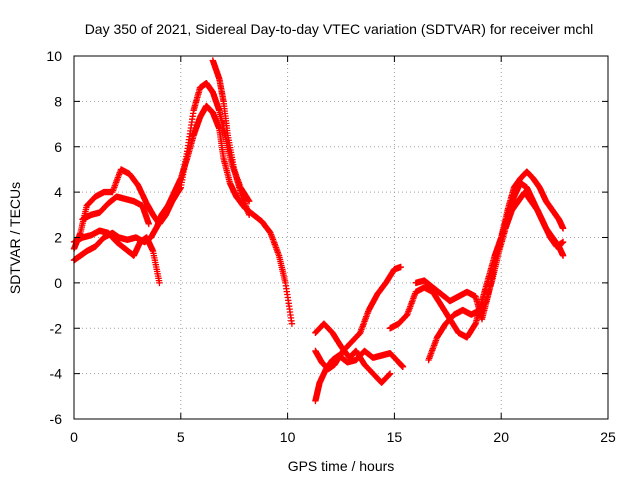 This screenshot has height=480, width=640. Describe the element at coordinates (54, 56) in the screenshot. I see `y-tick-label: 10` at that location.